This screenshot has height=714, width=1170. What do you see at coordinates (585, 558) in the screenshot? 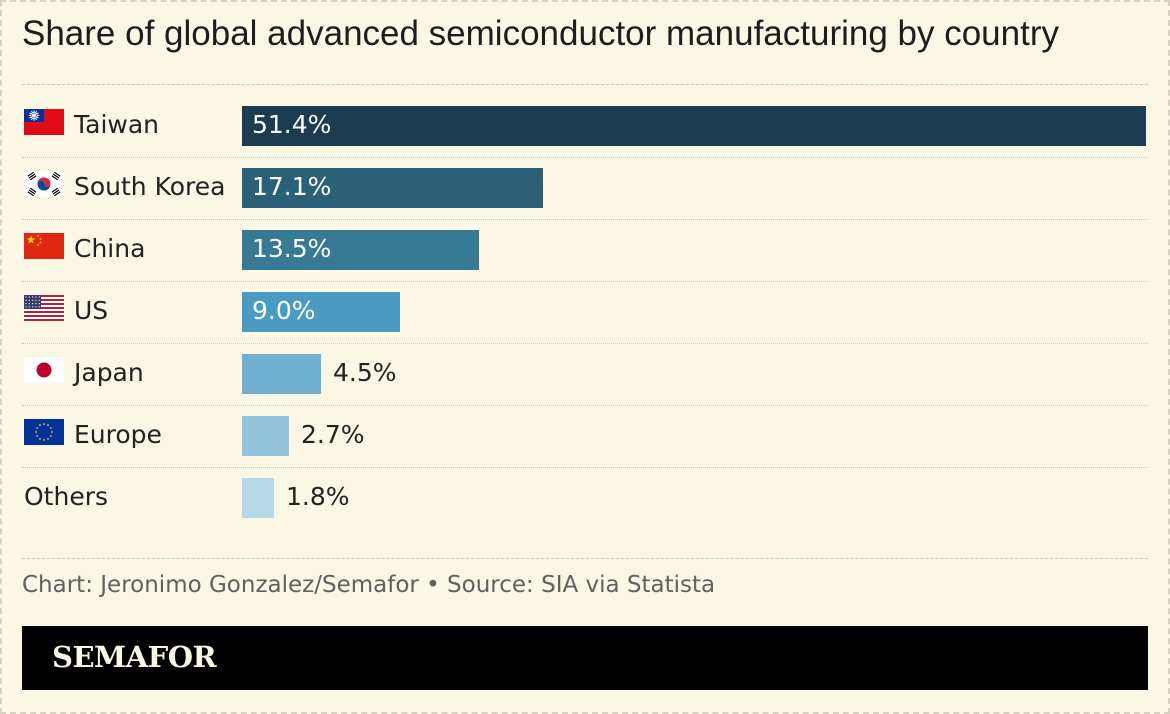
I see `bottom-divider` at bounding box center [585, 558].